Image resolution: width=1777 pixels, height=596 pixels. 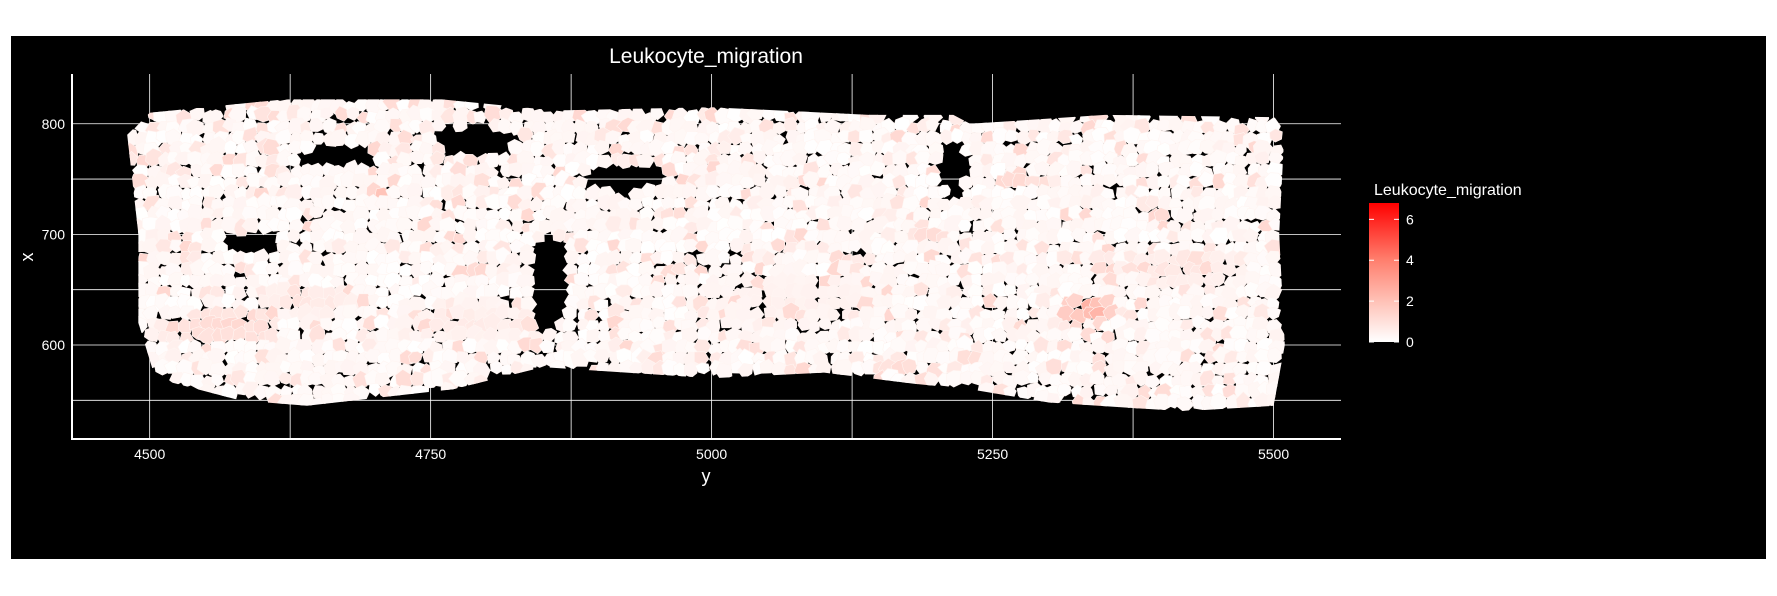 What do you see at coordinates (54, 124) in the screenshot?
I see `y-tick-label: 800` at bounding box center [54, 124].